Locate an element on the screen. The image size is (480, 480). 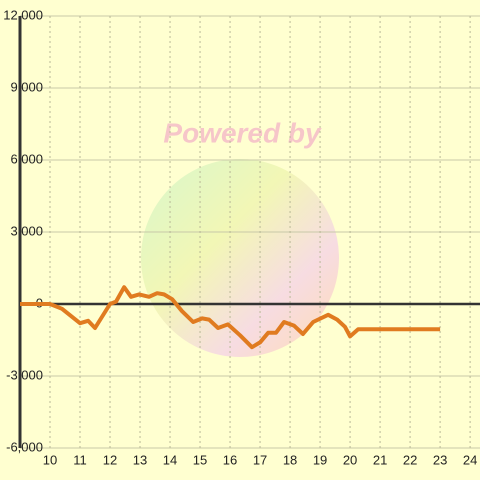
y-tick-label: -3,000 is located at coordinates (24, 374).